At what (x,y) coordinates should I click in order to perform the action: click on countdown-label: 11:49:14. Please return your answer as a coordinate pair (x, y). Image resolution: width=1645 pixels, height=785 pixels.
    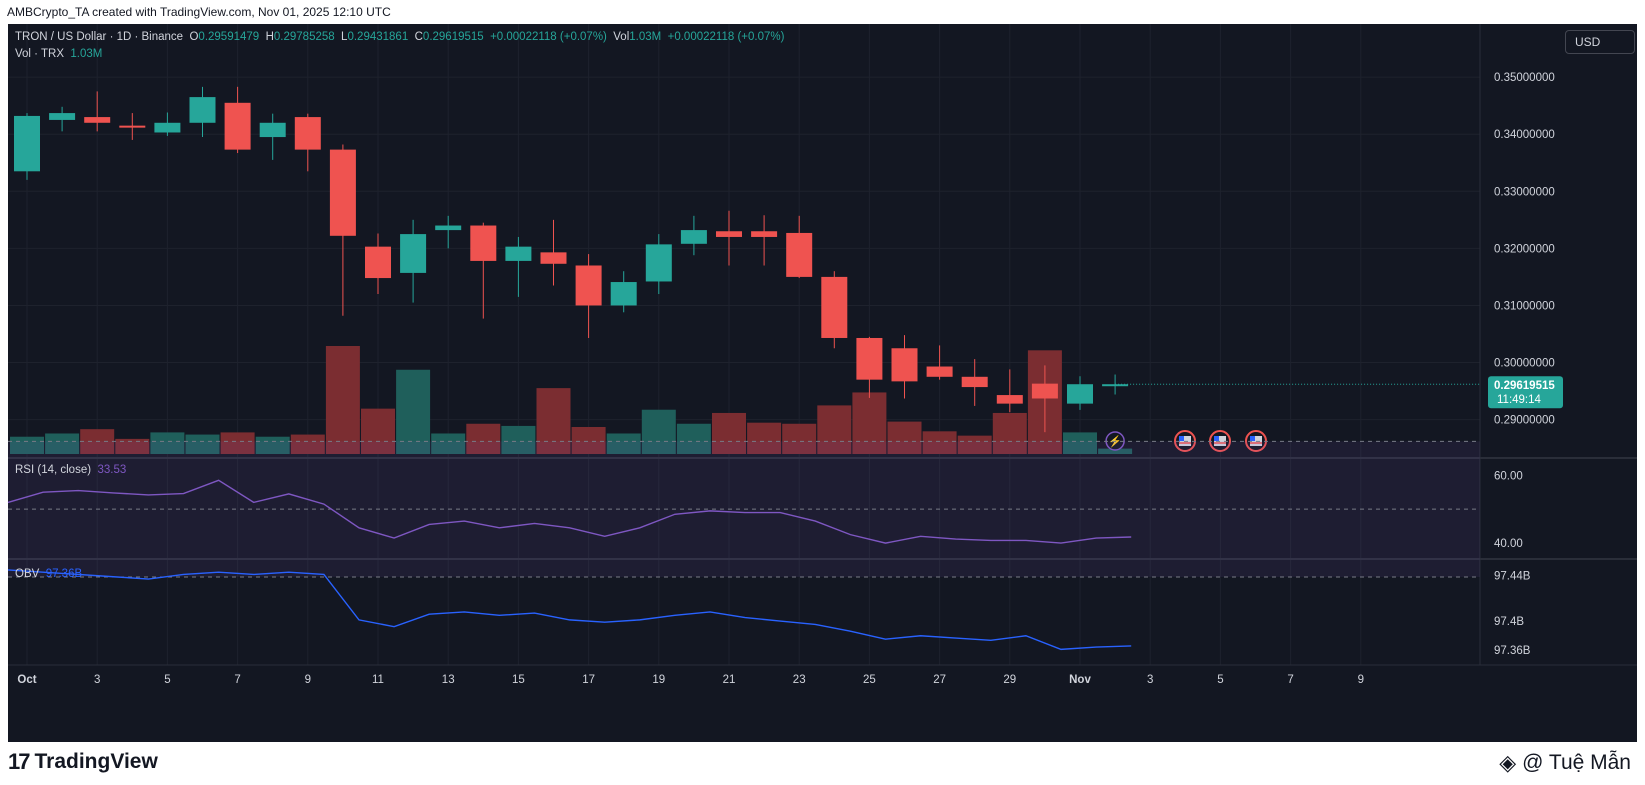
    Looking at the image, I should click on (1519, 400).